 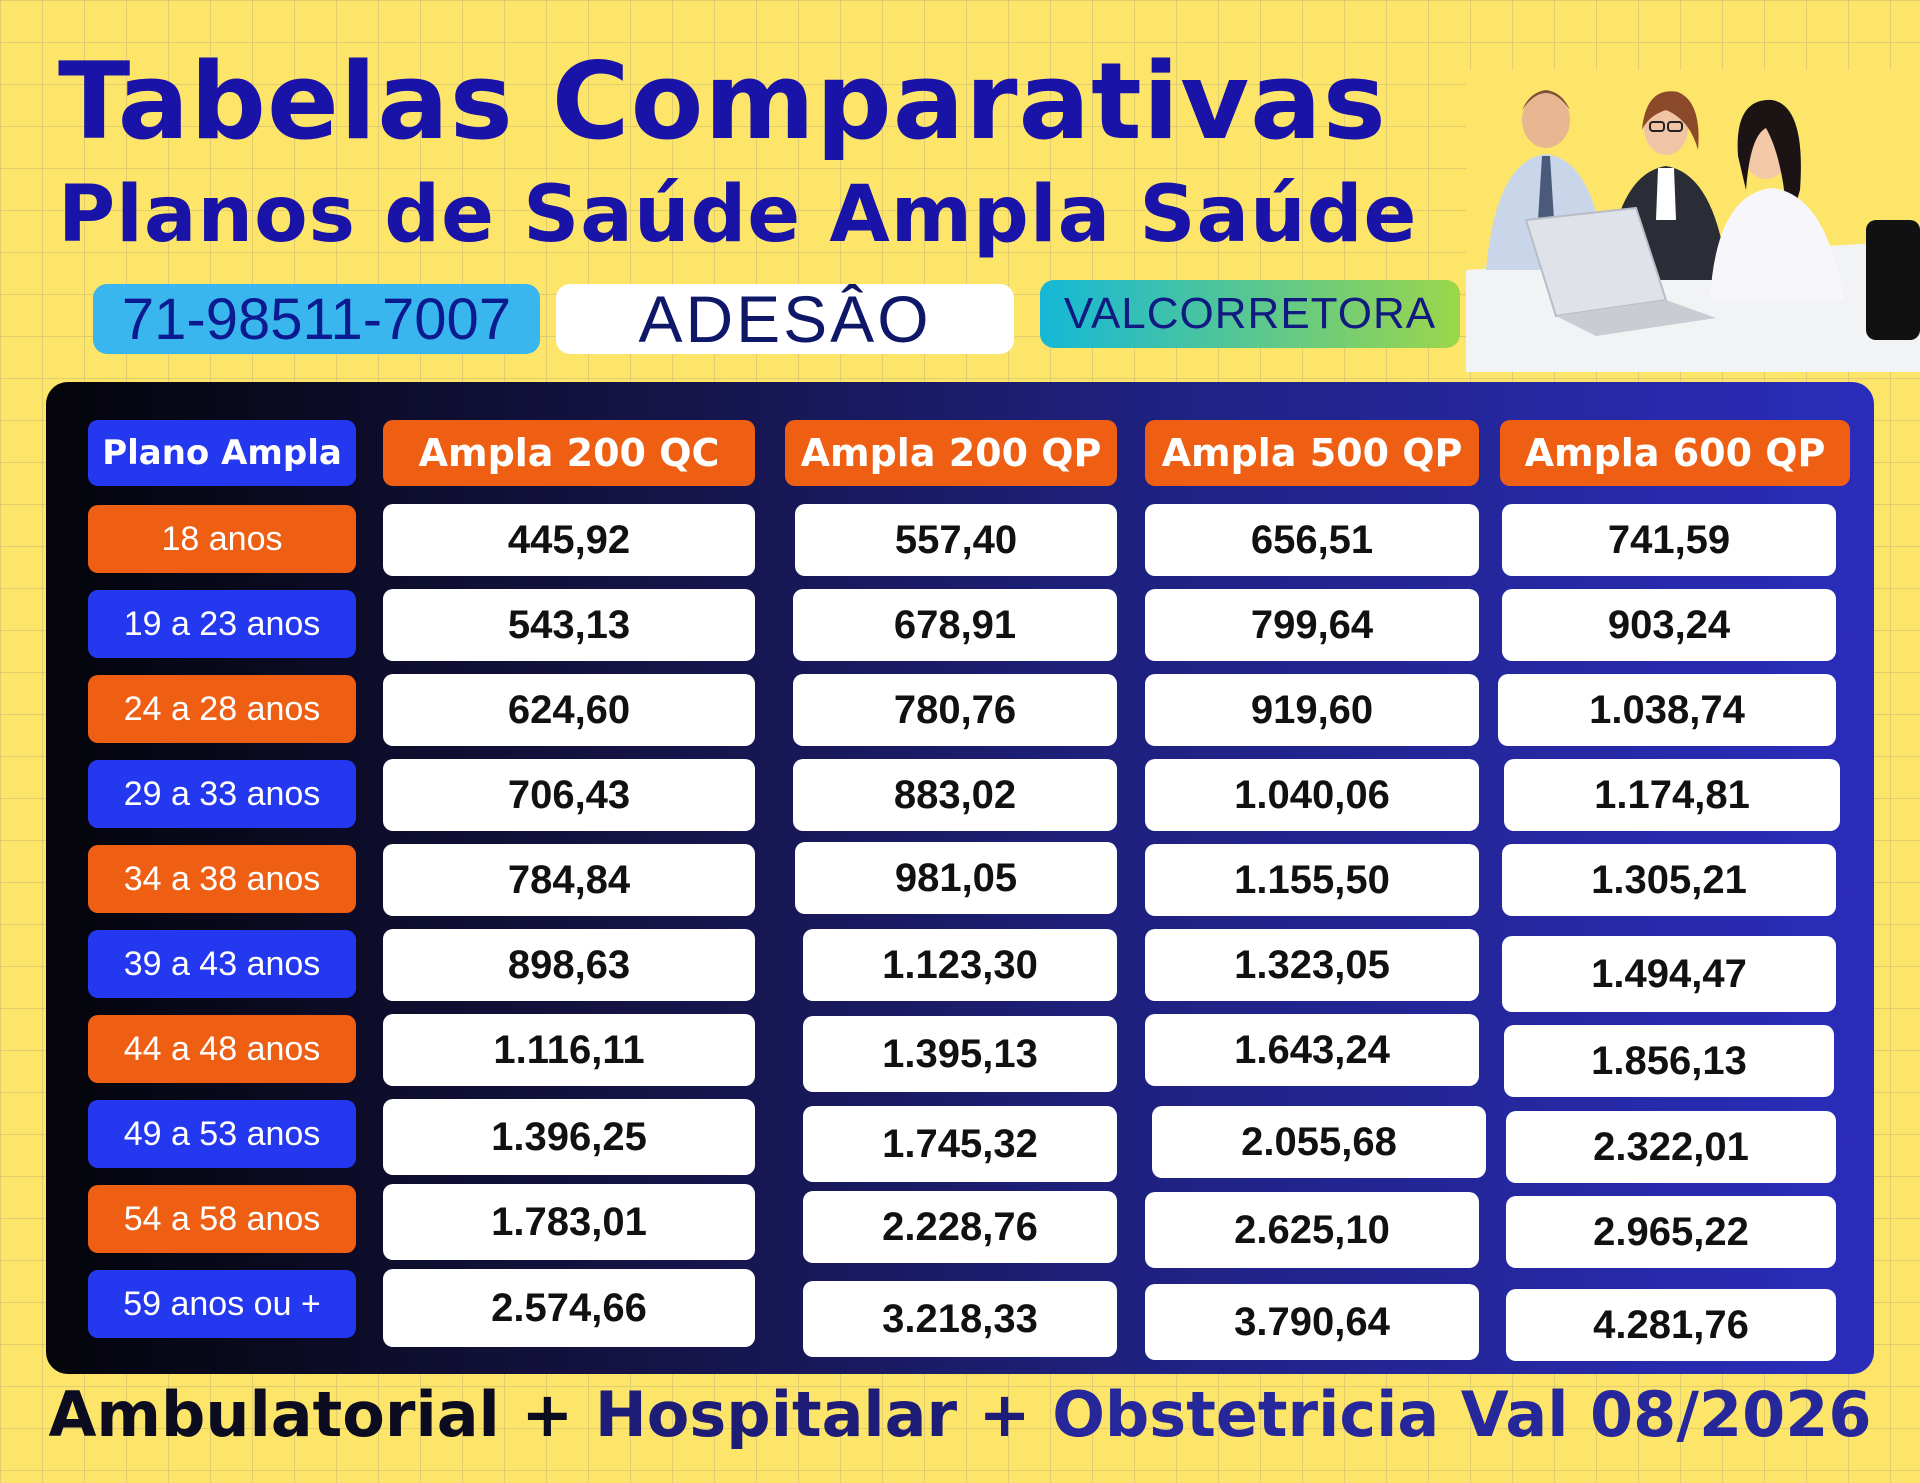 I want to click on price-cell: 1.123,30, so click(x=960, y=965).